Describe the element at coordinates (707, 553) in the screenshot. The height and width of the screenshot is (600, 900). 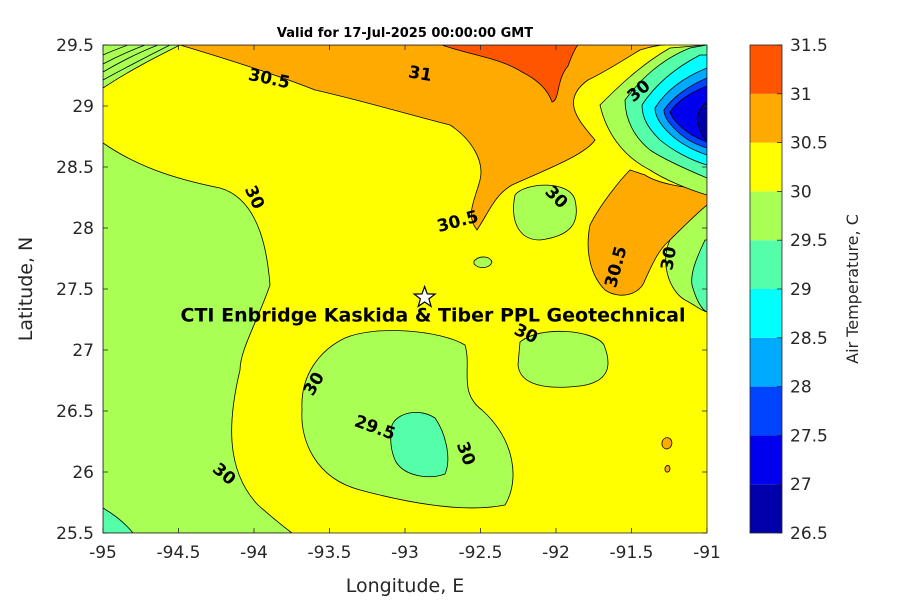
I see `x-tick-label: -91` at that location.